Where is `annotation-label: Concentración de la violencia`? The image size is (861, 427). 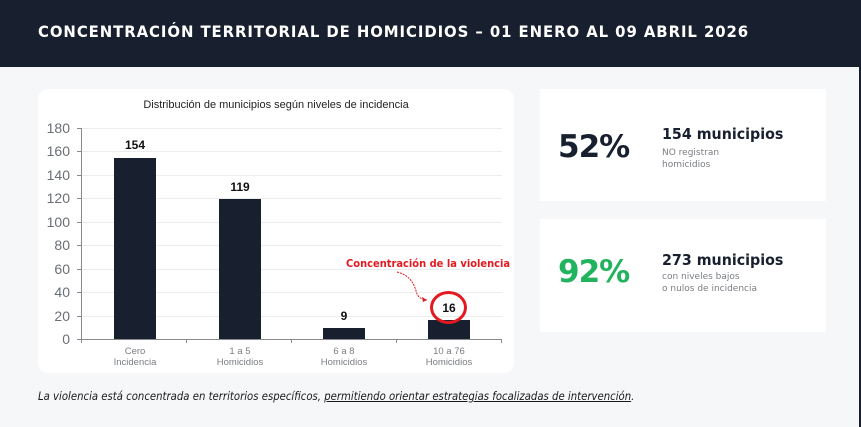
annotation-label: Concentración de la violencia is located at coordinates (428, 263).